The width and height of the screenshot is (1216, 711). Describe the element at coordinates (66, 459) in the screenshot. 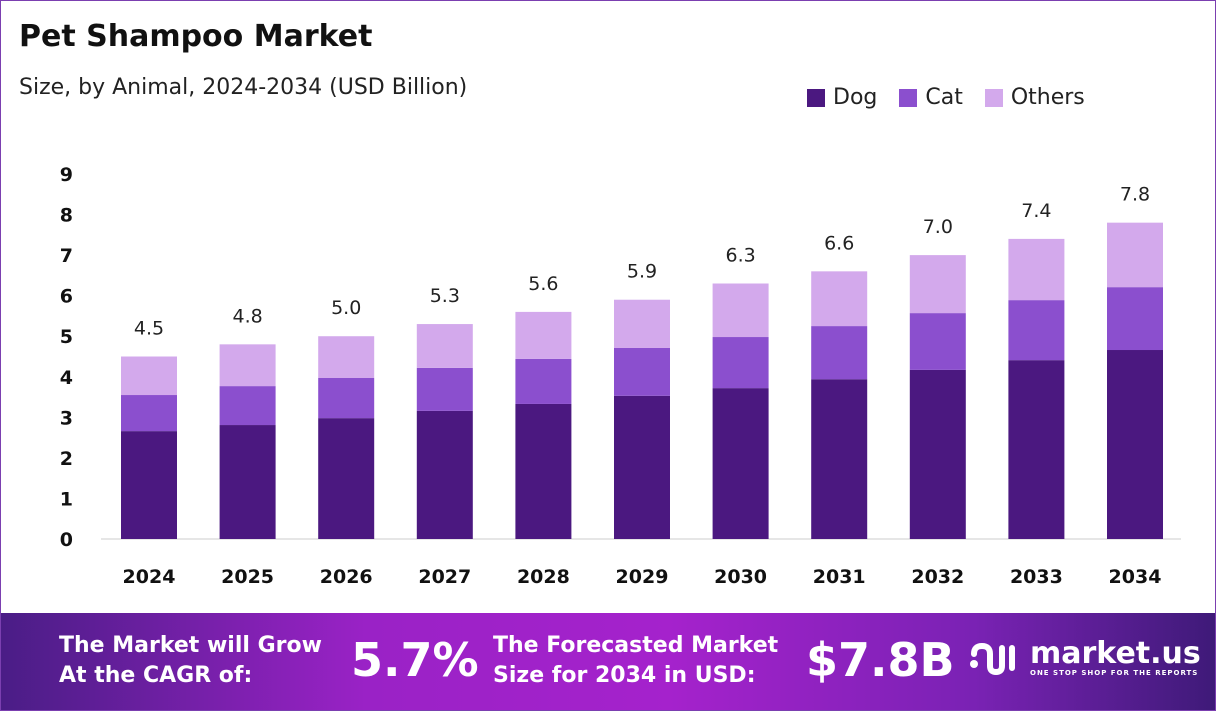

I see `y-tick-label: 2` at that location.